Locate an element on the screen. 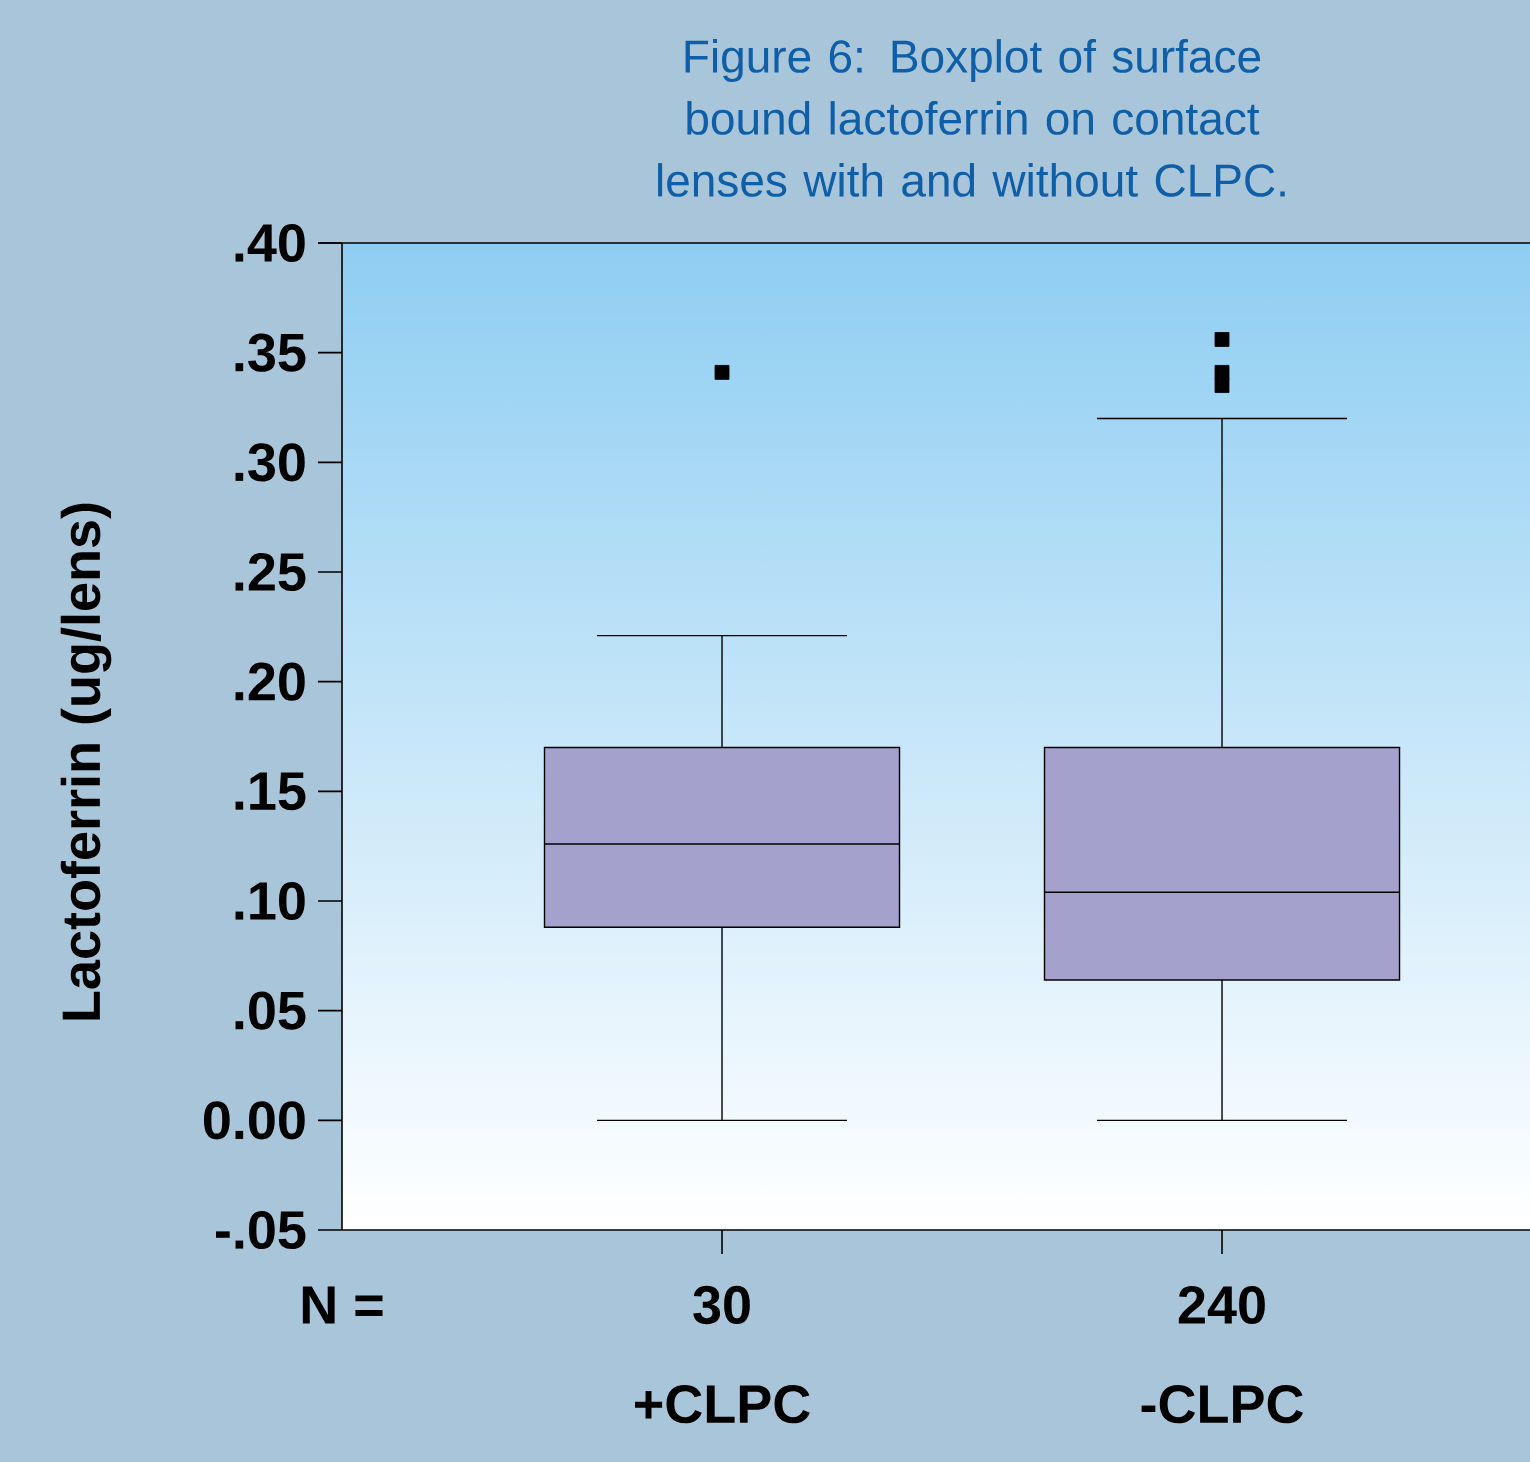  y-tick-label: .15 is located at coordinates (270, 791).